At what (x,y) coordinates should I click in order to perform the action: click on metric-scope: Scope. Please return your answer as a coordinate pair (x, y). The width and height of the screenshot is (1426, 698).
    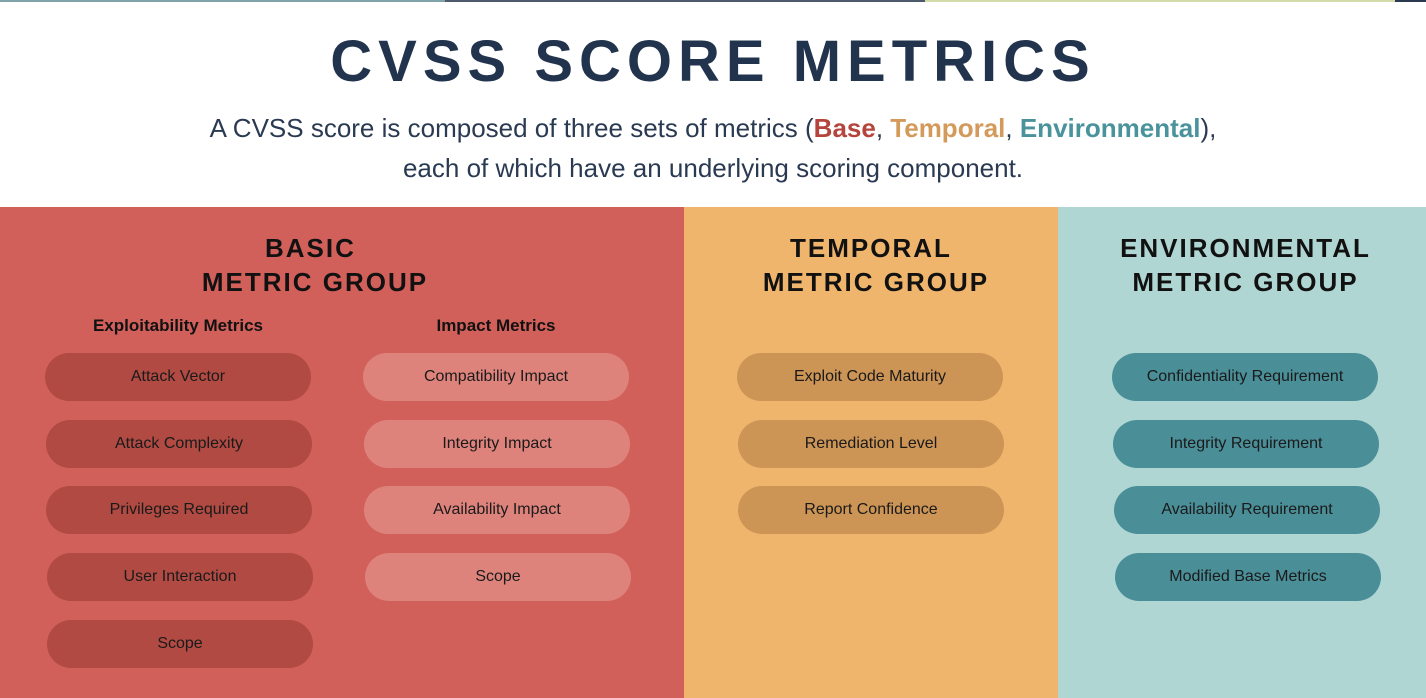
    Looking at the image, I should click on (180, 644).